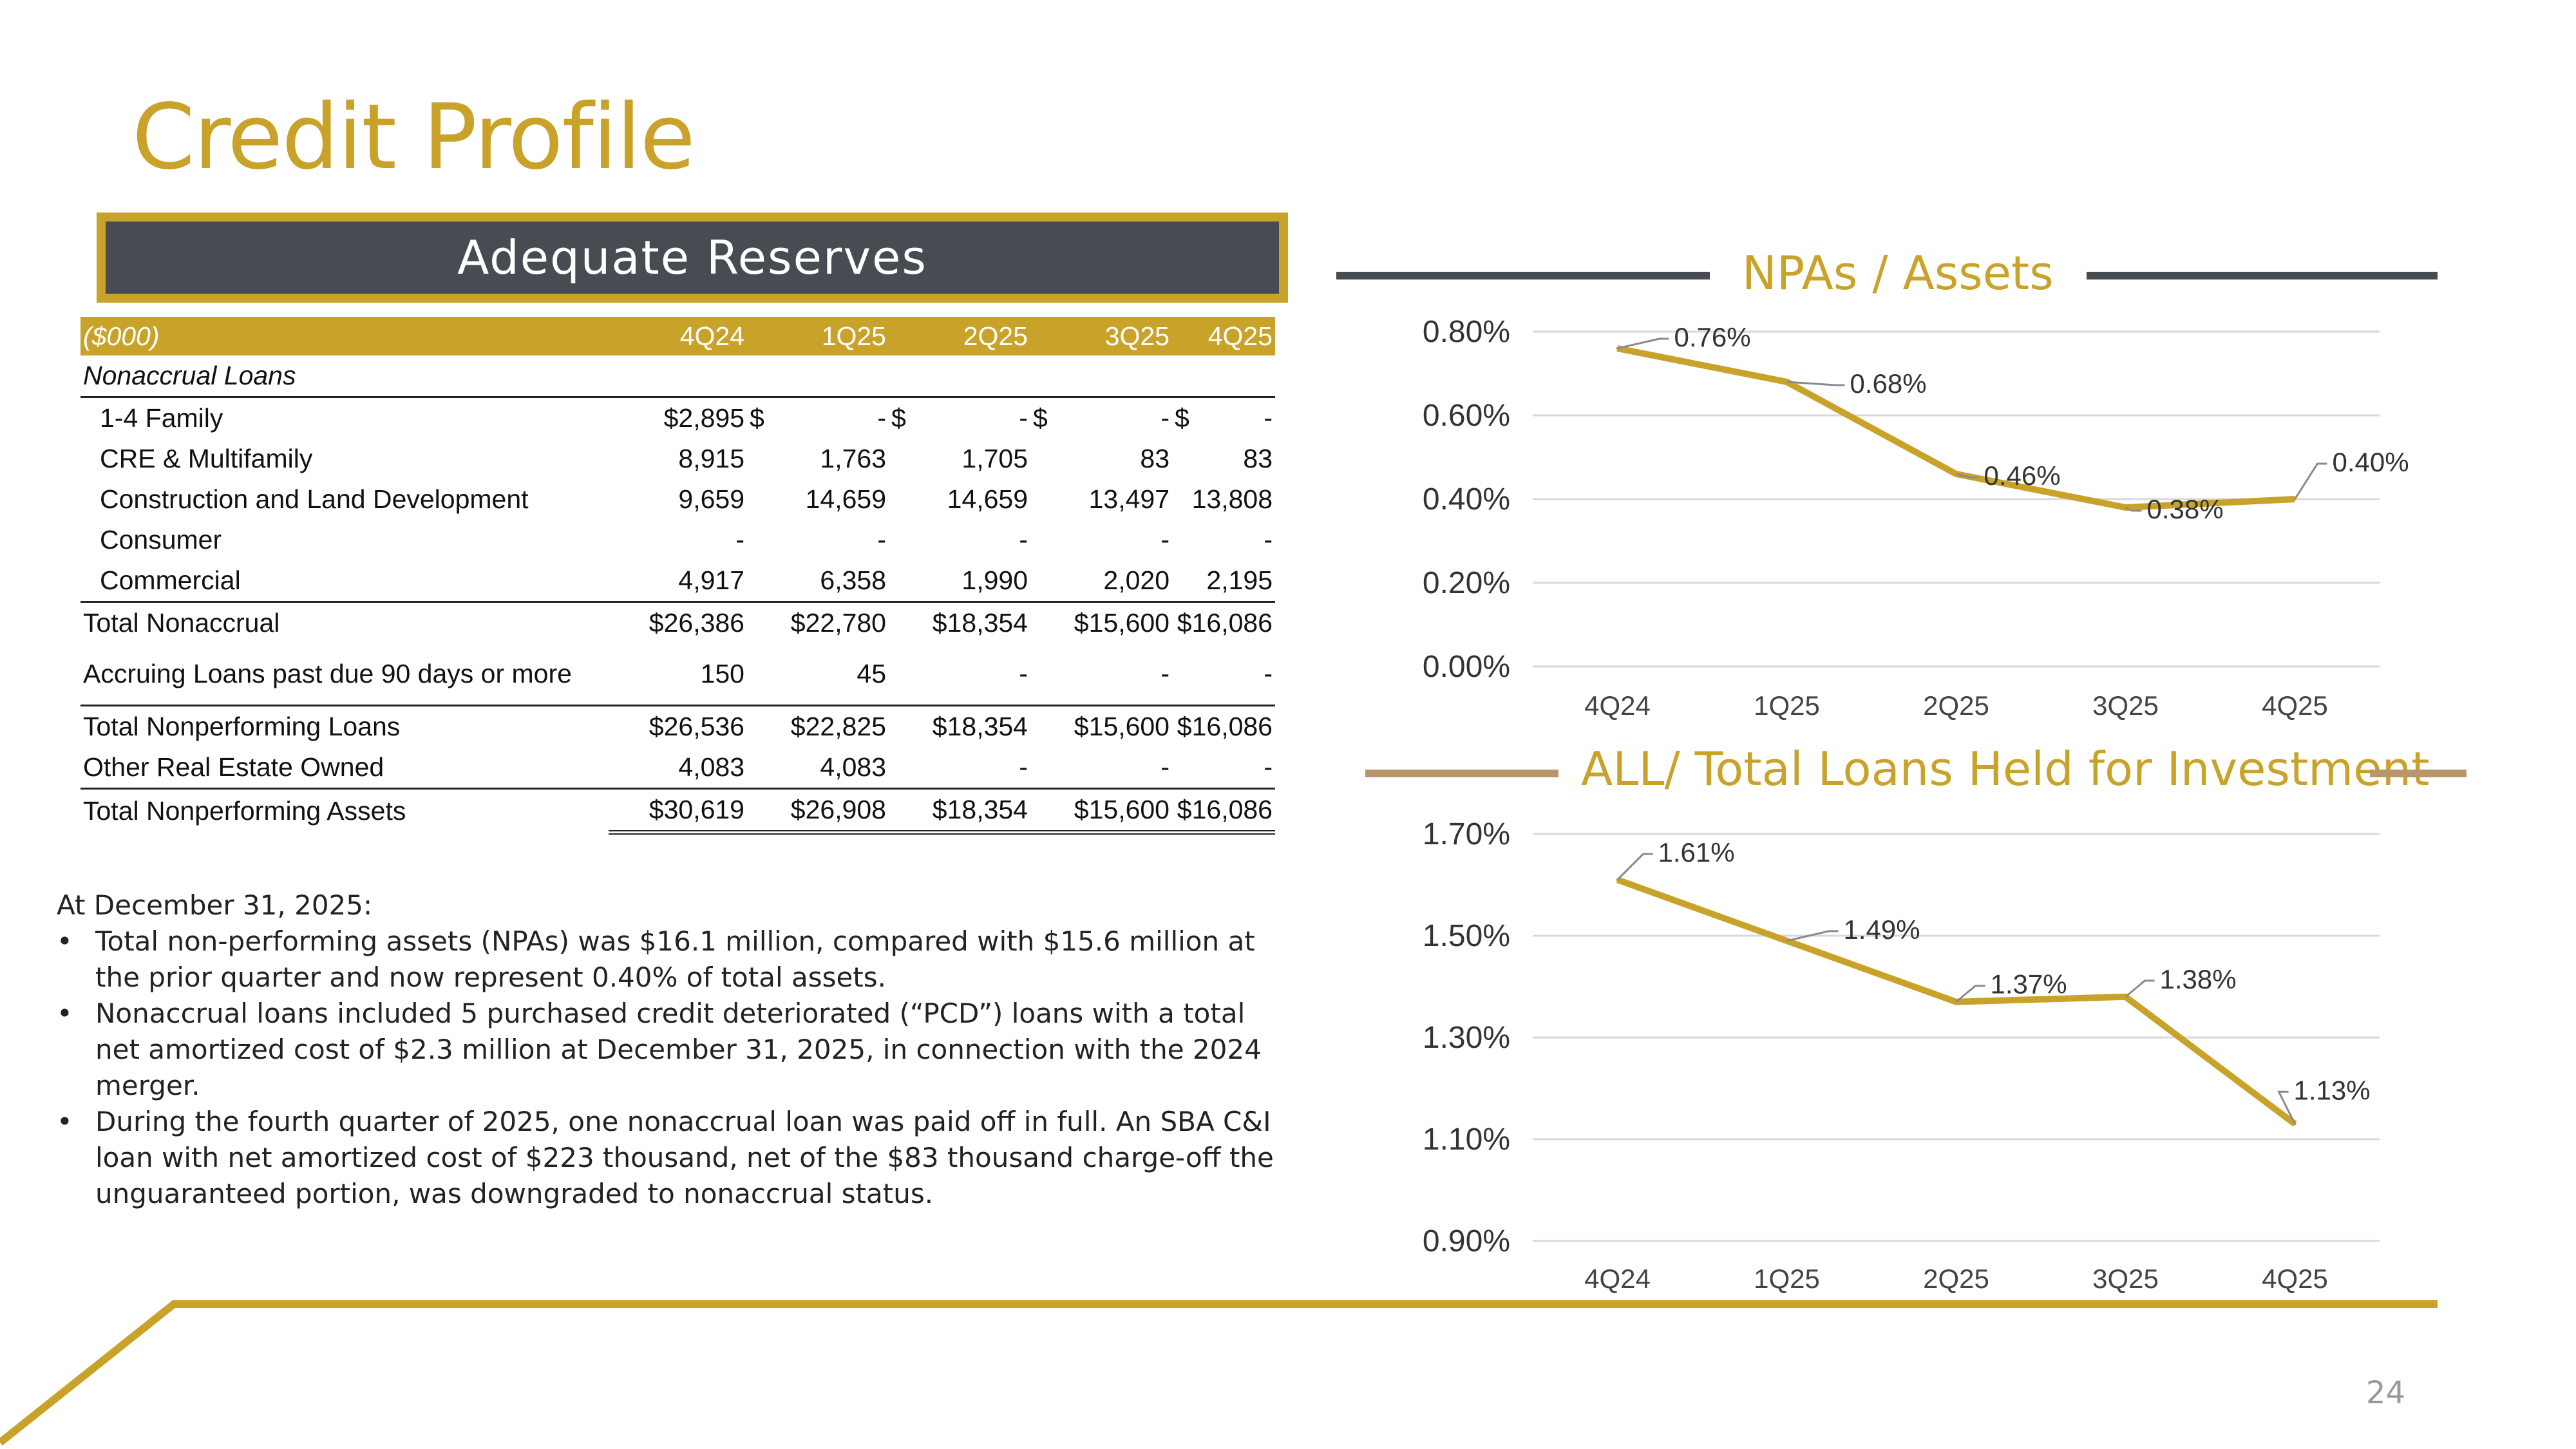 The width and height of the screenshot is (2576, 1449). Describe the element at coordinates (711, 499) in the screenshot. I see `cell-value: 9,659` at that location.